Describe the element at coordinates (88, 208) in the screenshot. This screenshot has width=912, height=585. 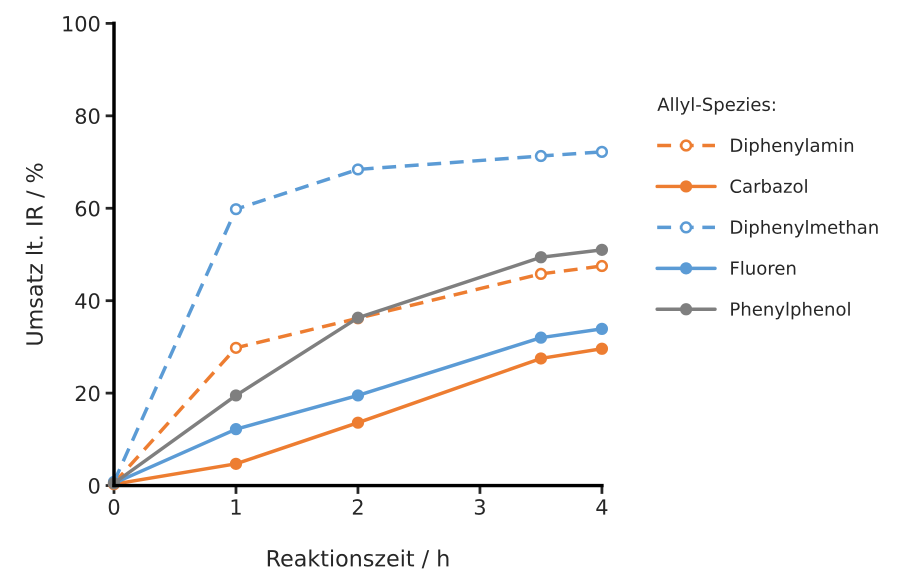
I see `y-tick-label: 60` at that location.